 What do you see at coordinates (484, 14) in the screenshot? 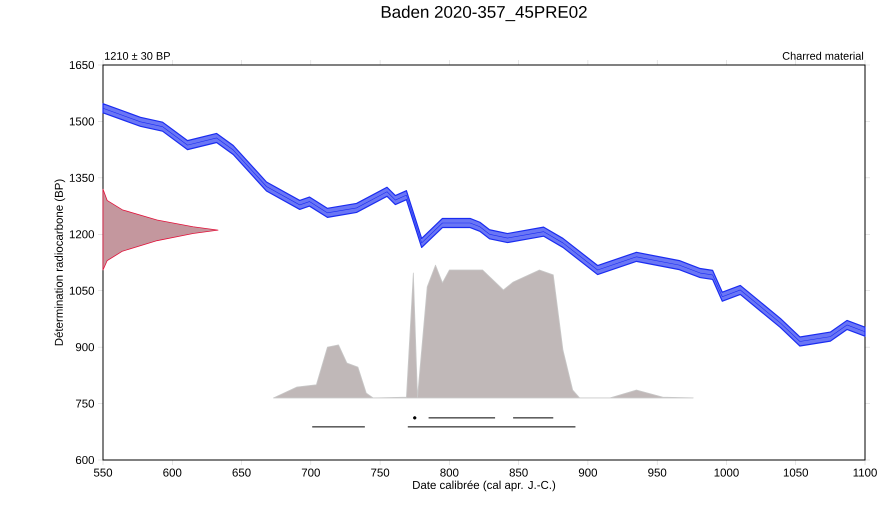
I see `chart-title: Baden 2020-357_45PRE02` at bounding box center [484, 14].